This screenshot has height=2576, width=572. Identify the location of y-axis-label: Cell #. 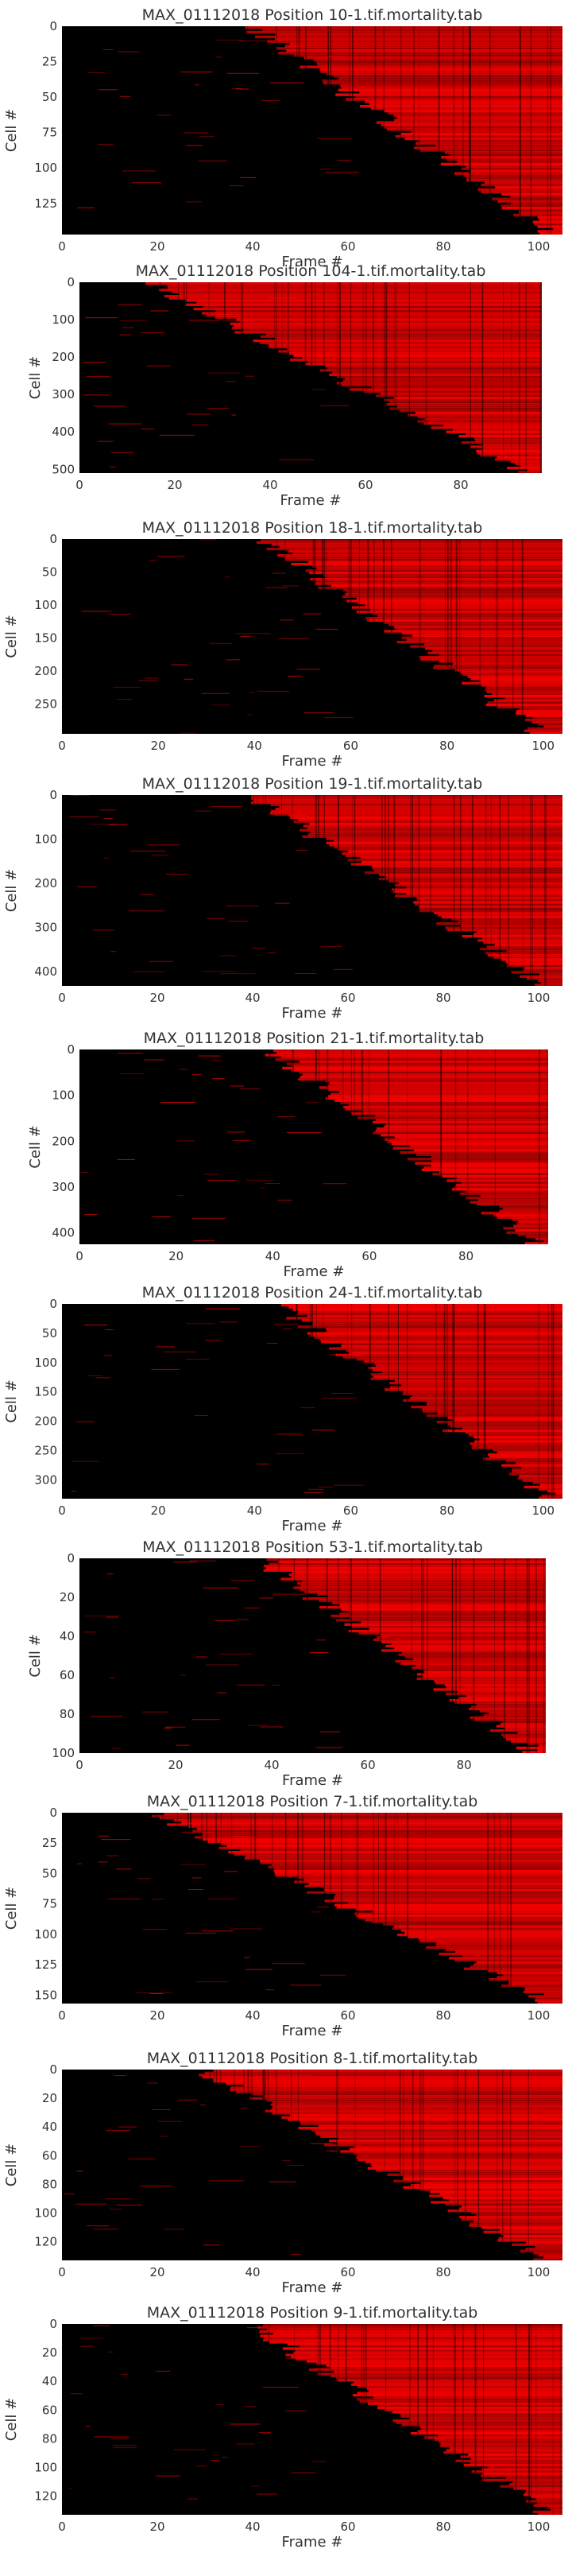
(11, 2165).